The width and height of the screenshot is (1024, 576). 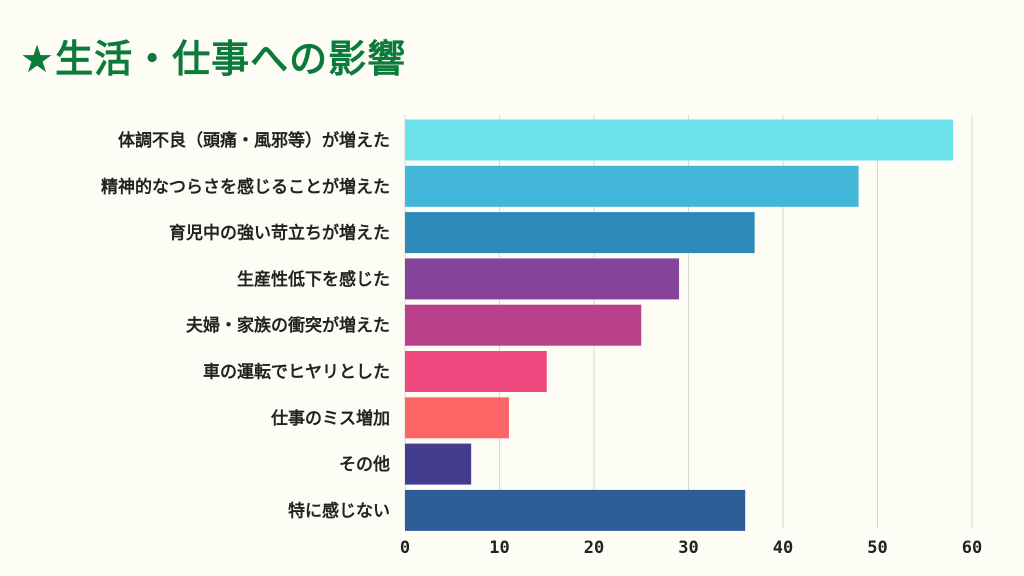 What do you see at coordinates (279, 233) in the screenshot?
I see `category-label: 育児中の強い苛立ちが増えた` at bounding box center [279, 233].